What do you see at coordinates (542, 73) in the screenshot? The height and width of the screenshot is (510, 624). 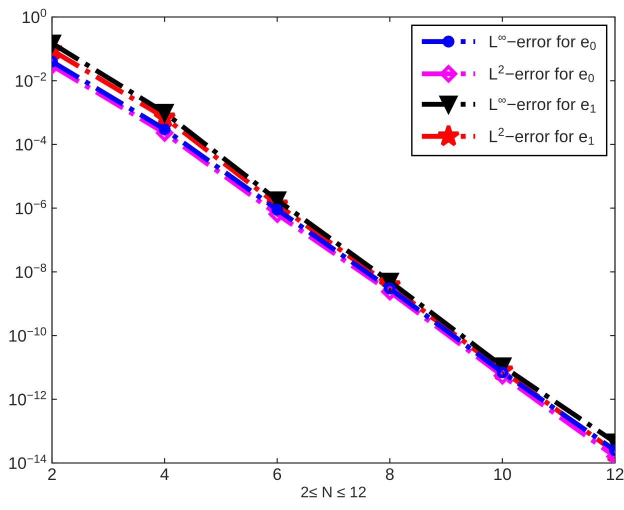 I see `legend-label: L$^{2}$−error for e$_{0}$` at bounding box center [542, 73].